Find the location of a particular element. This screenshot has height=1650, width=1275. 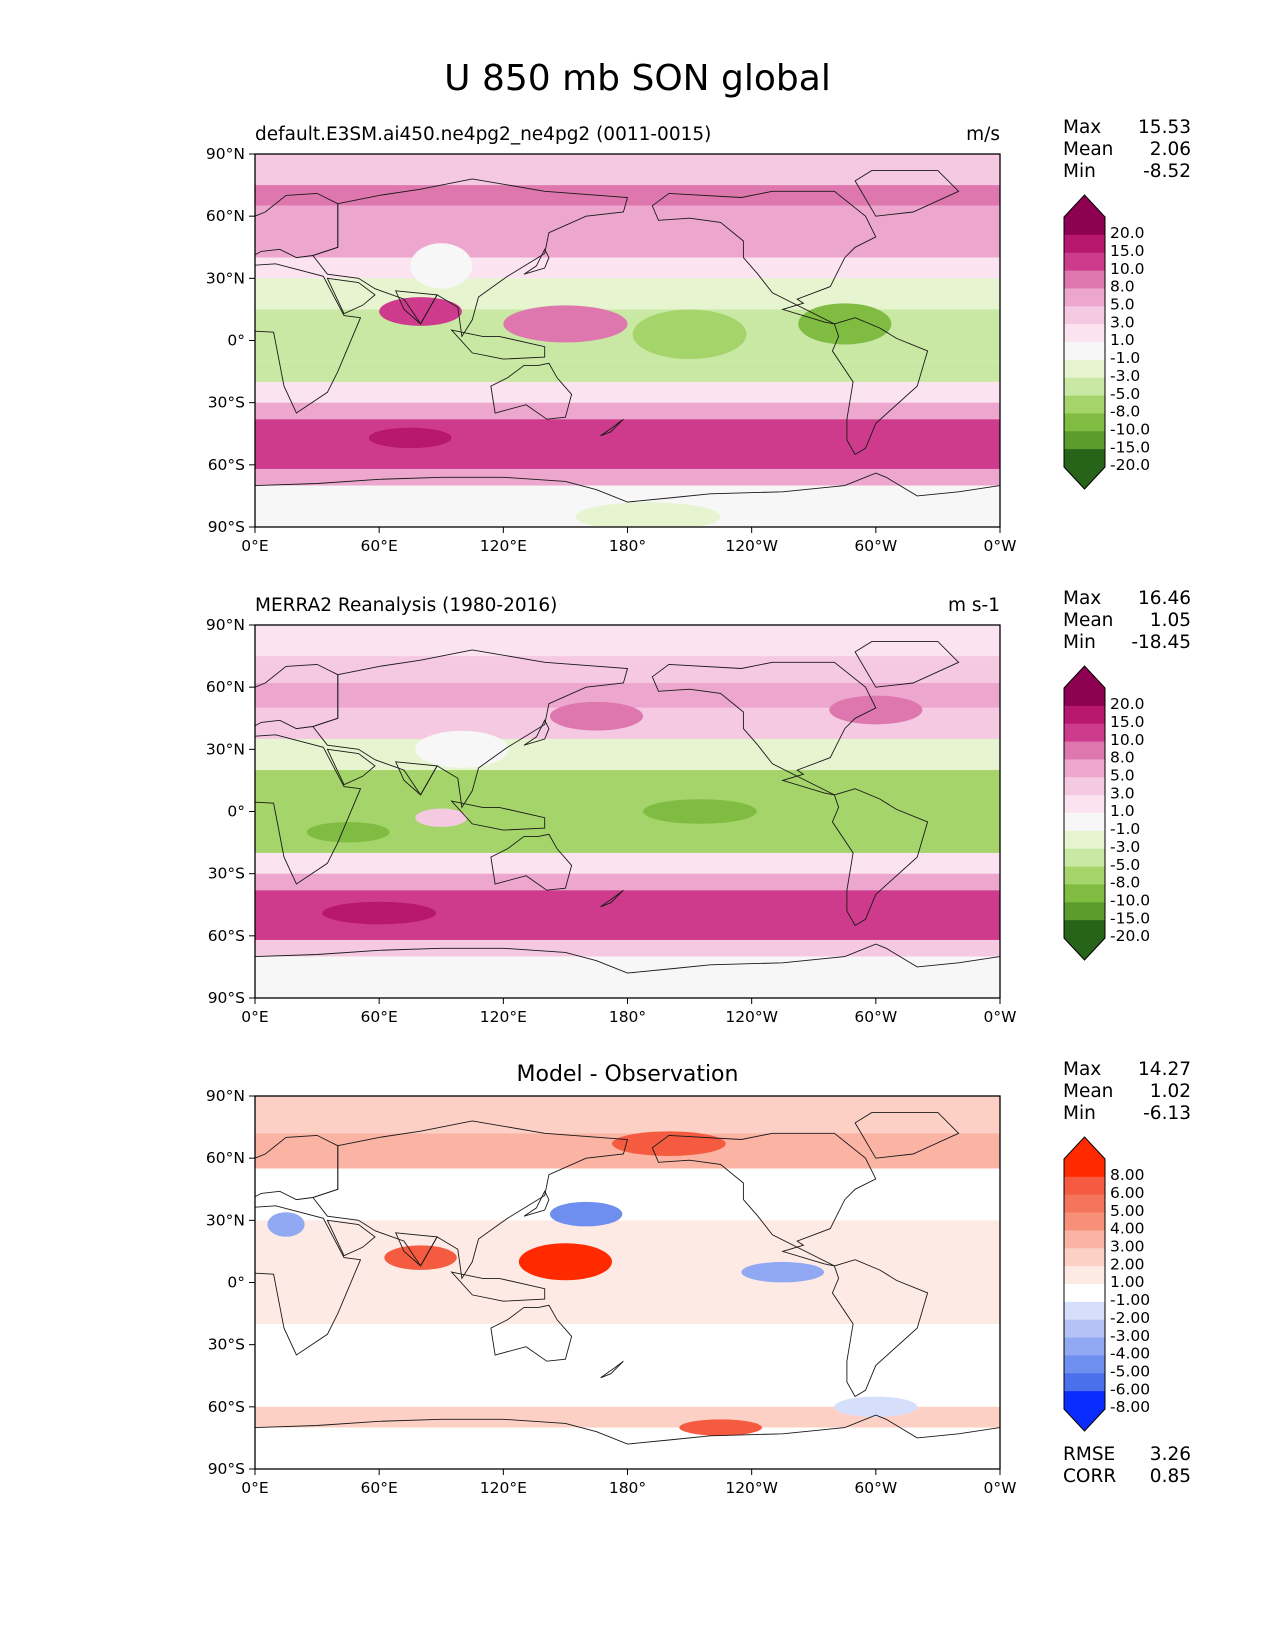

colorbar-level-label: 3.00 is located at coordinates (1127, 1247).